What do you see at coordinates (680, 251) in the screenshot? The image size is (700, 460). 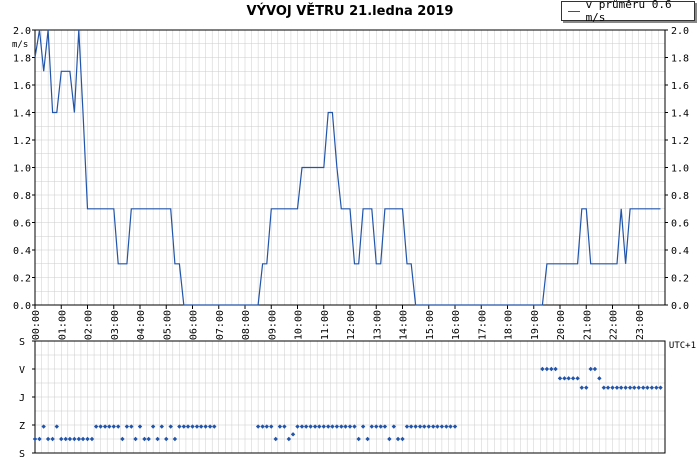 I see `y-tick-label-right: 0.4` at bounding box center [680, 251].